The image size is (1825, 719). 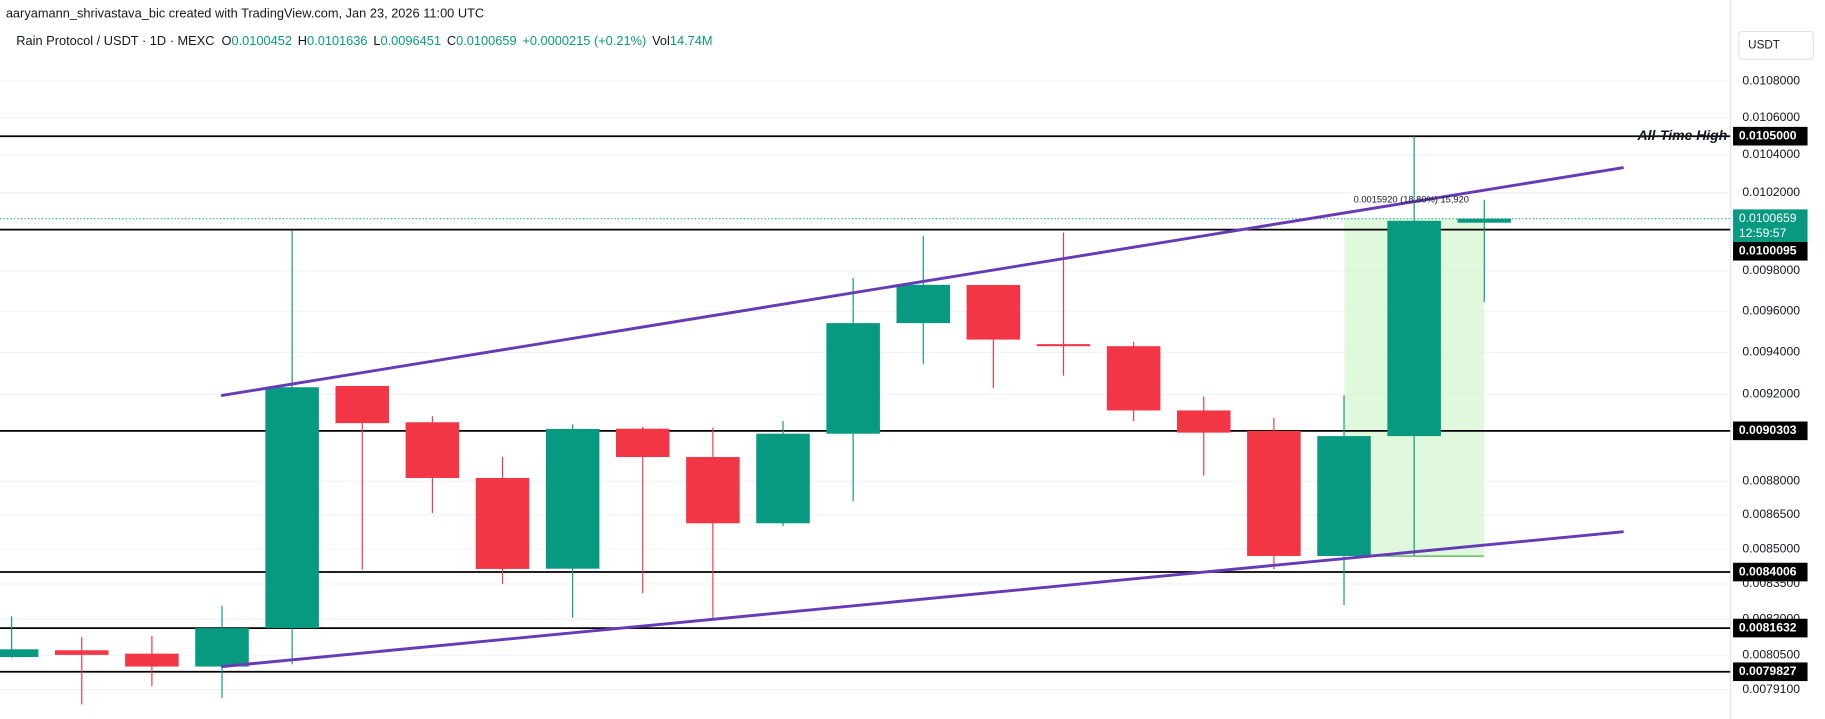 I want to click on header-item: 0.0101636, so click(x=337, y=40).